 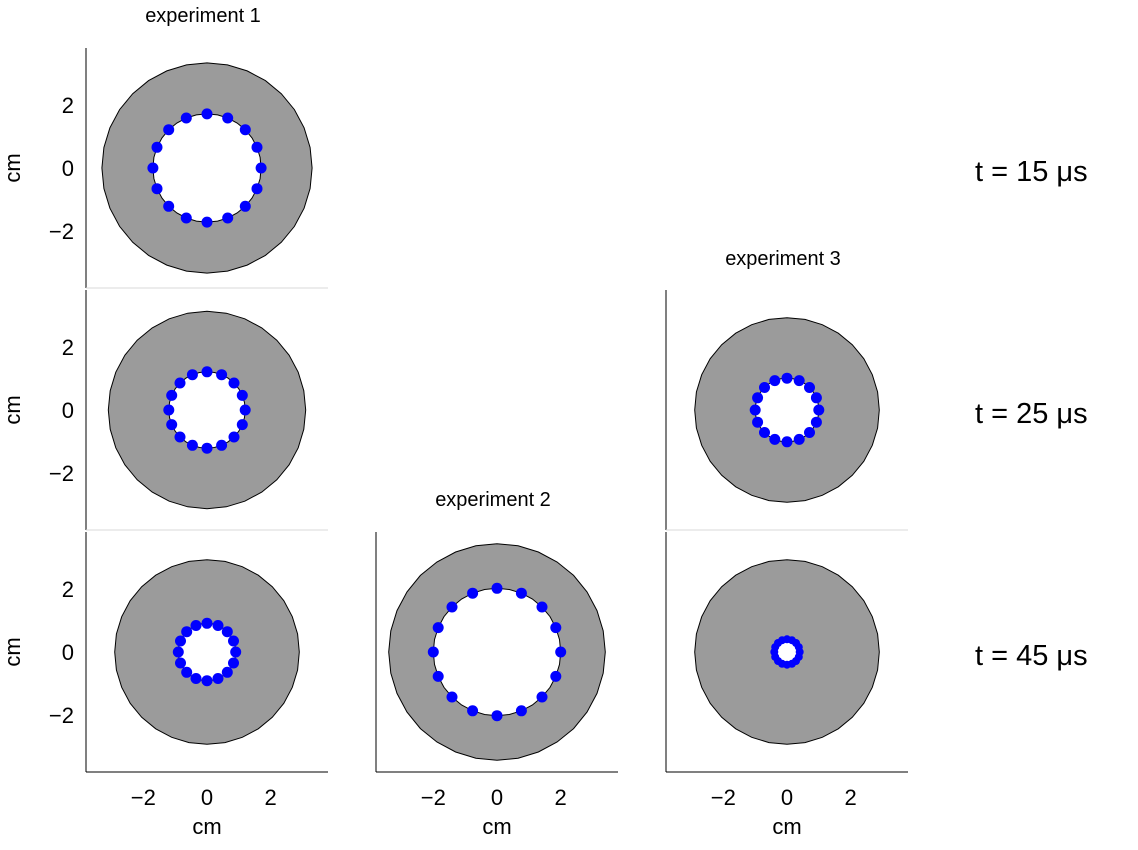 I want to click on row-labels-layer: t = 15 μs t = 25 μs t = 45 μs, so click(x=1031, y=414).